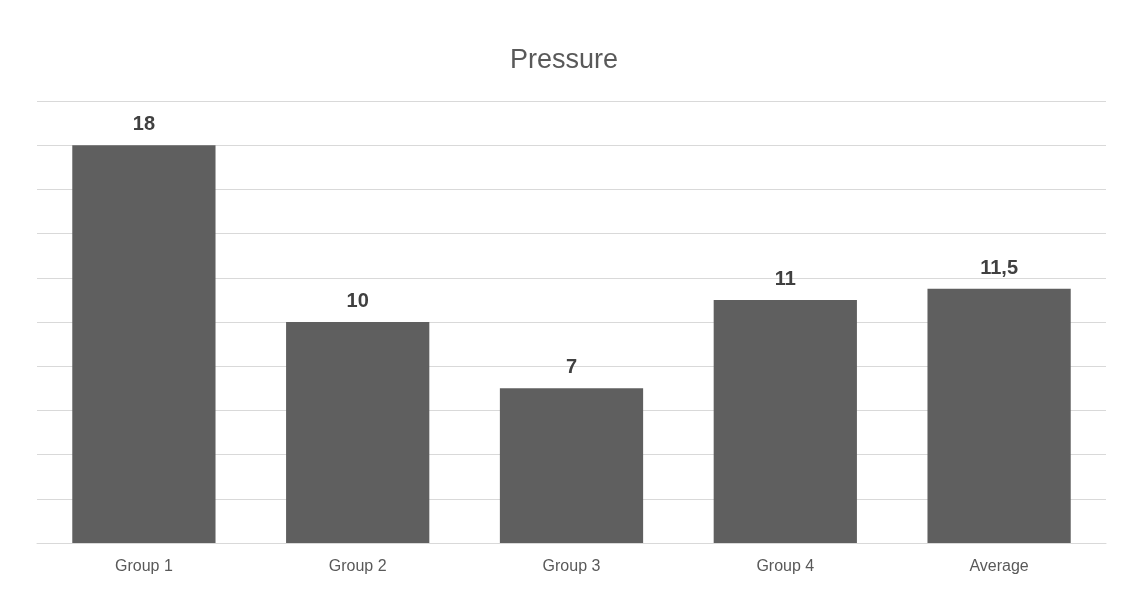 The width and height of the screenshot is (1128, 595). What do you see at coordinates (357, 565) in the screenshot?
I see `x-tick-label: Group 2` at bounding box center [357, 565].